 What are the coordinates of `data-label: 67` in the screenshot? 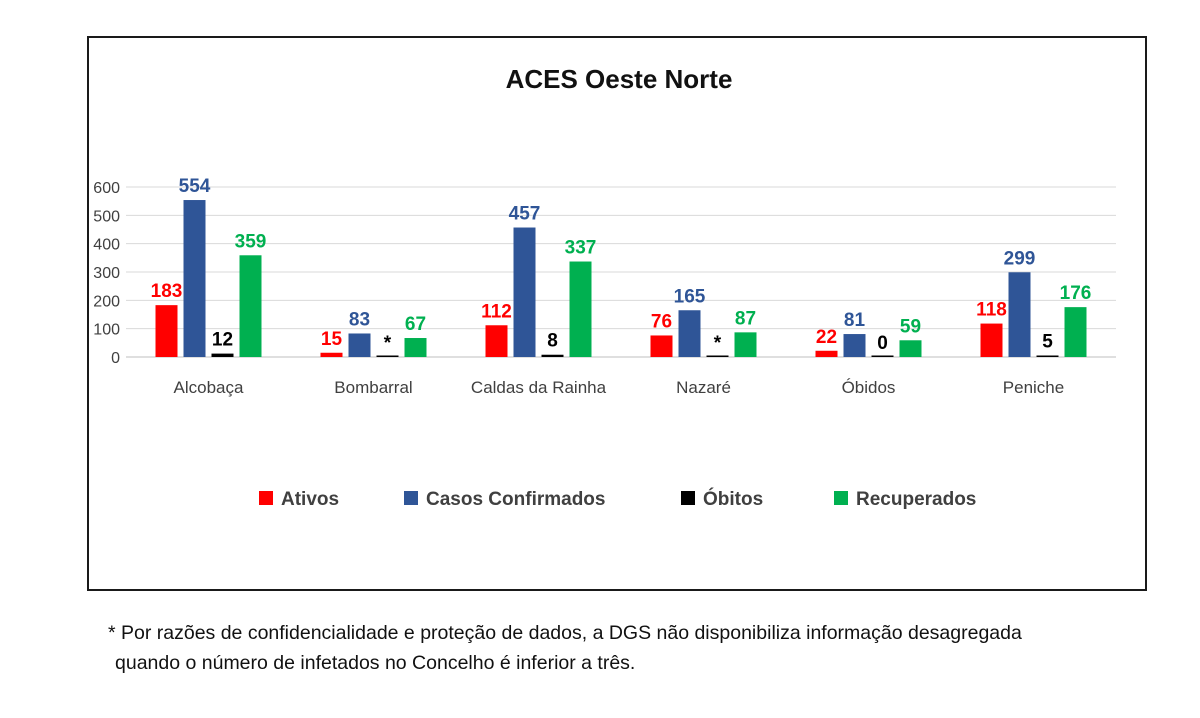 It's located at (415, 324).